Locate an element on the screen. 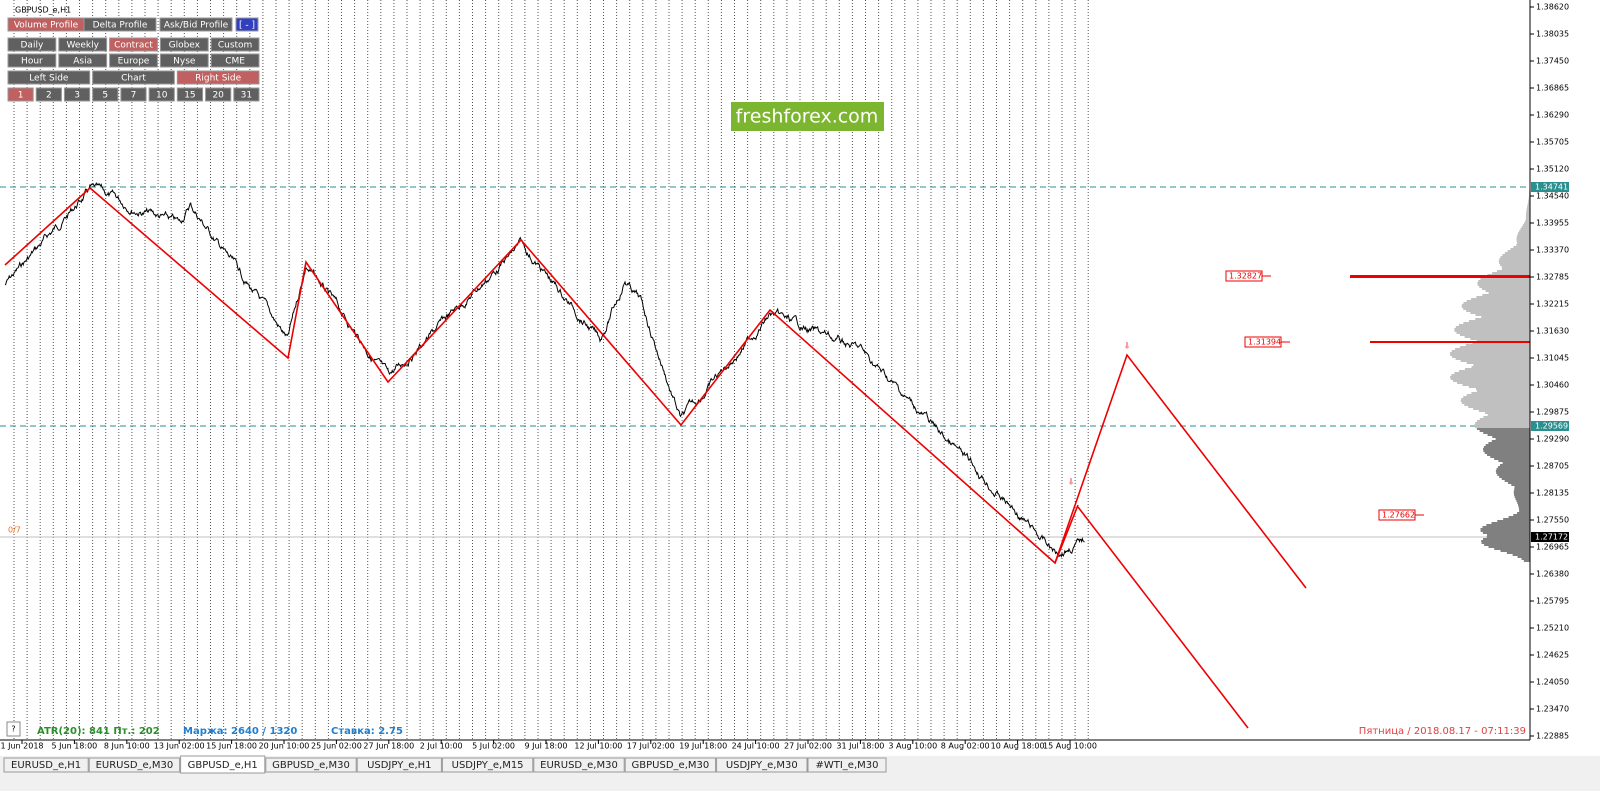  button: Chart is located at coordinates (133, 79).